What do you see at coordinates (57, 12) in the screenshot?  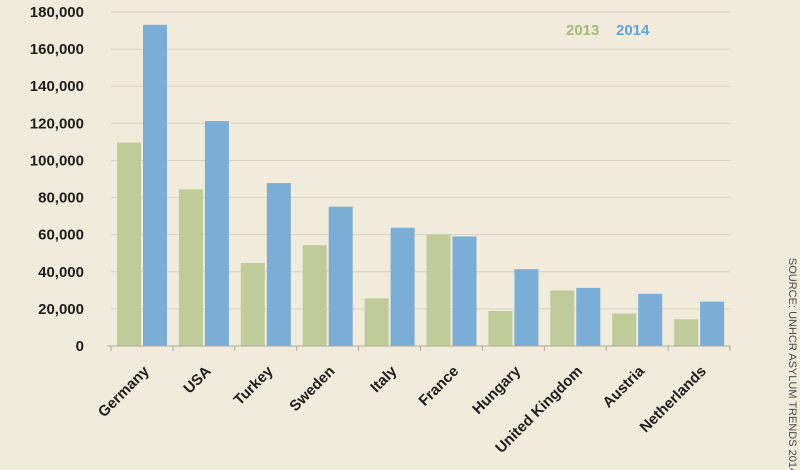 I see `y-tick-label: 180,000` at bounding box center [57, 12].